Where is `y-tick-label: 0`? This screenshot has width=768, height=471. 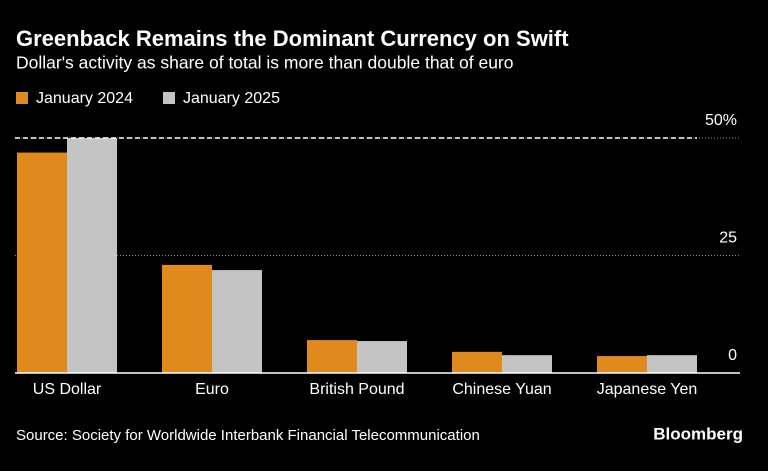 y-tick-label: 0 is located at coordinates (732, 355).